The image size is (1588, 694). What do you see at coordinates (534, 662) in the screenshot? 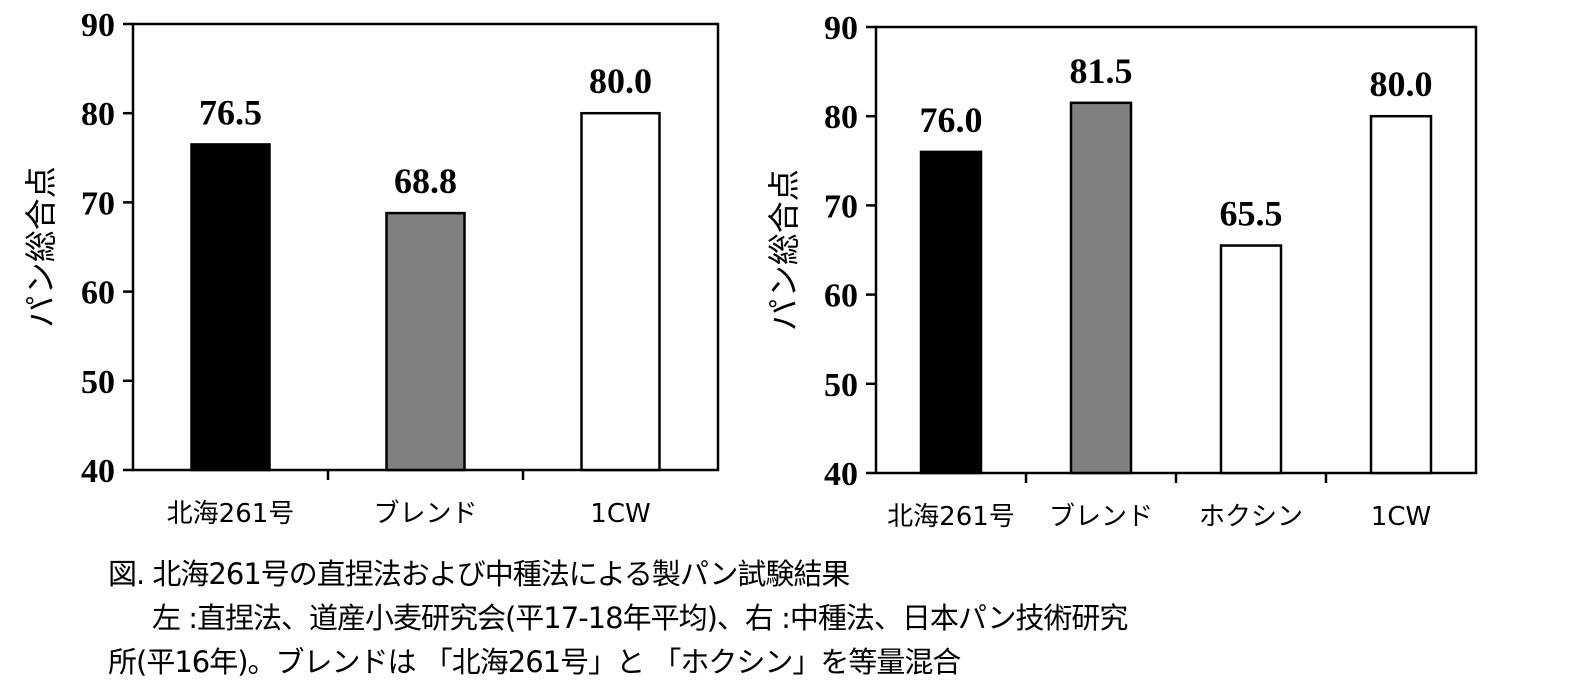
I see `caption-line-3: 所(平16年)。ブレンドは 「北海261号」と 「ホクシン」を等量混合` at bounding box center [534, 662].